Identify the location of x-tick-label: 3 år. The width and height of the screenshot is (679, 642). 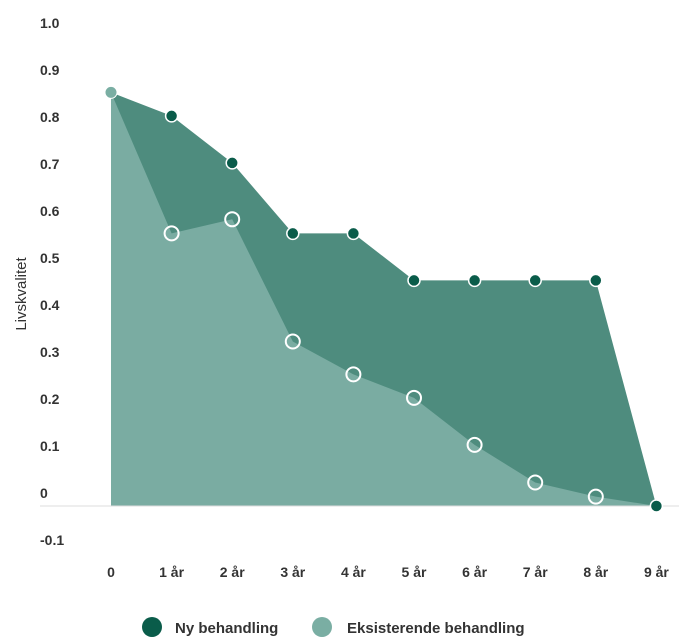
(292, 572).